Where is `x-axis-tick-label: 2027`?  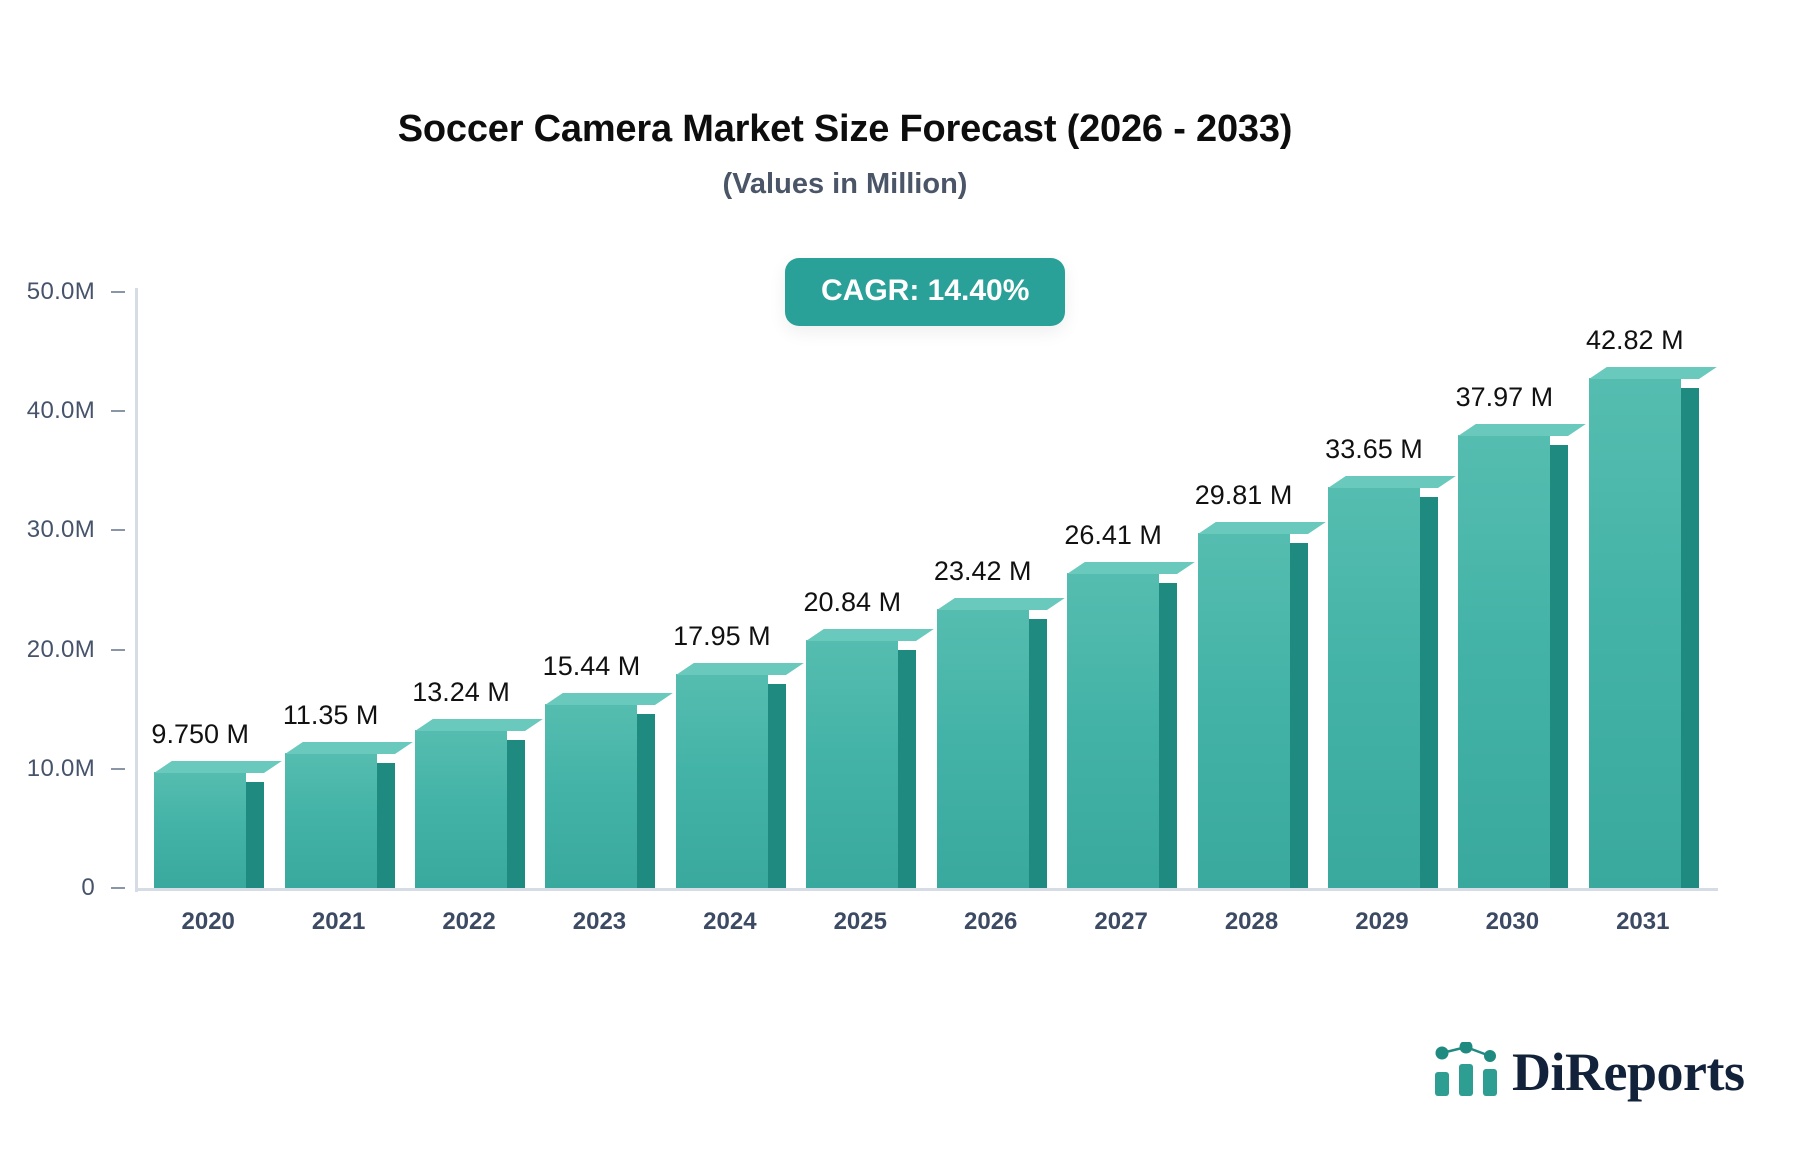
x-axis-tick-label: 2027 is located at coordinates (1121, 921).